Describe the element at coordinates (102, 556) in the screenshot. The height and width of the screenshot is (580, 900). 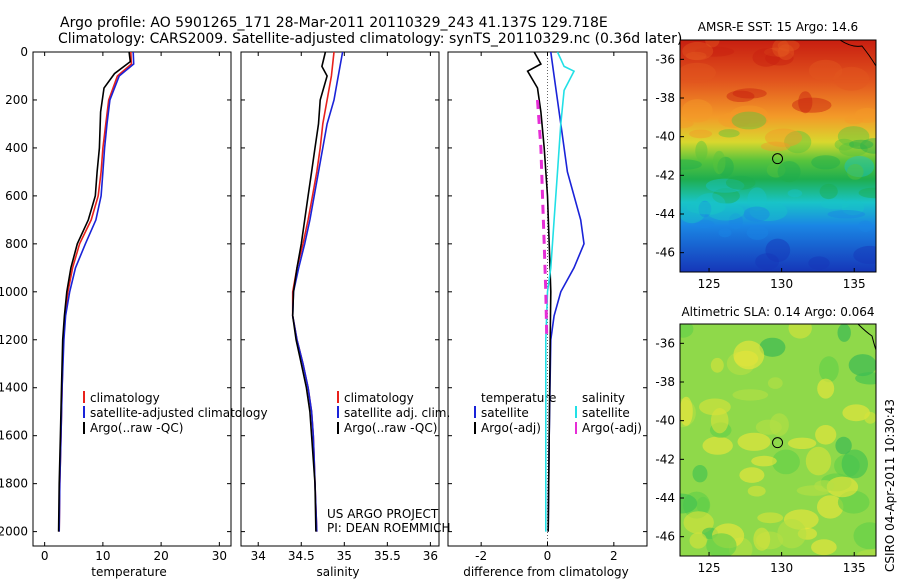
I see `x-tick-label: 10` at that location.